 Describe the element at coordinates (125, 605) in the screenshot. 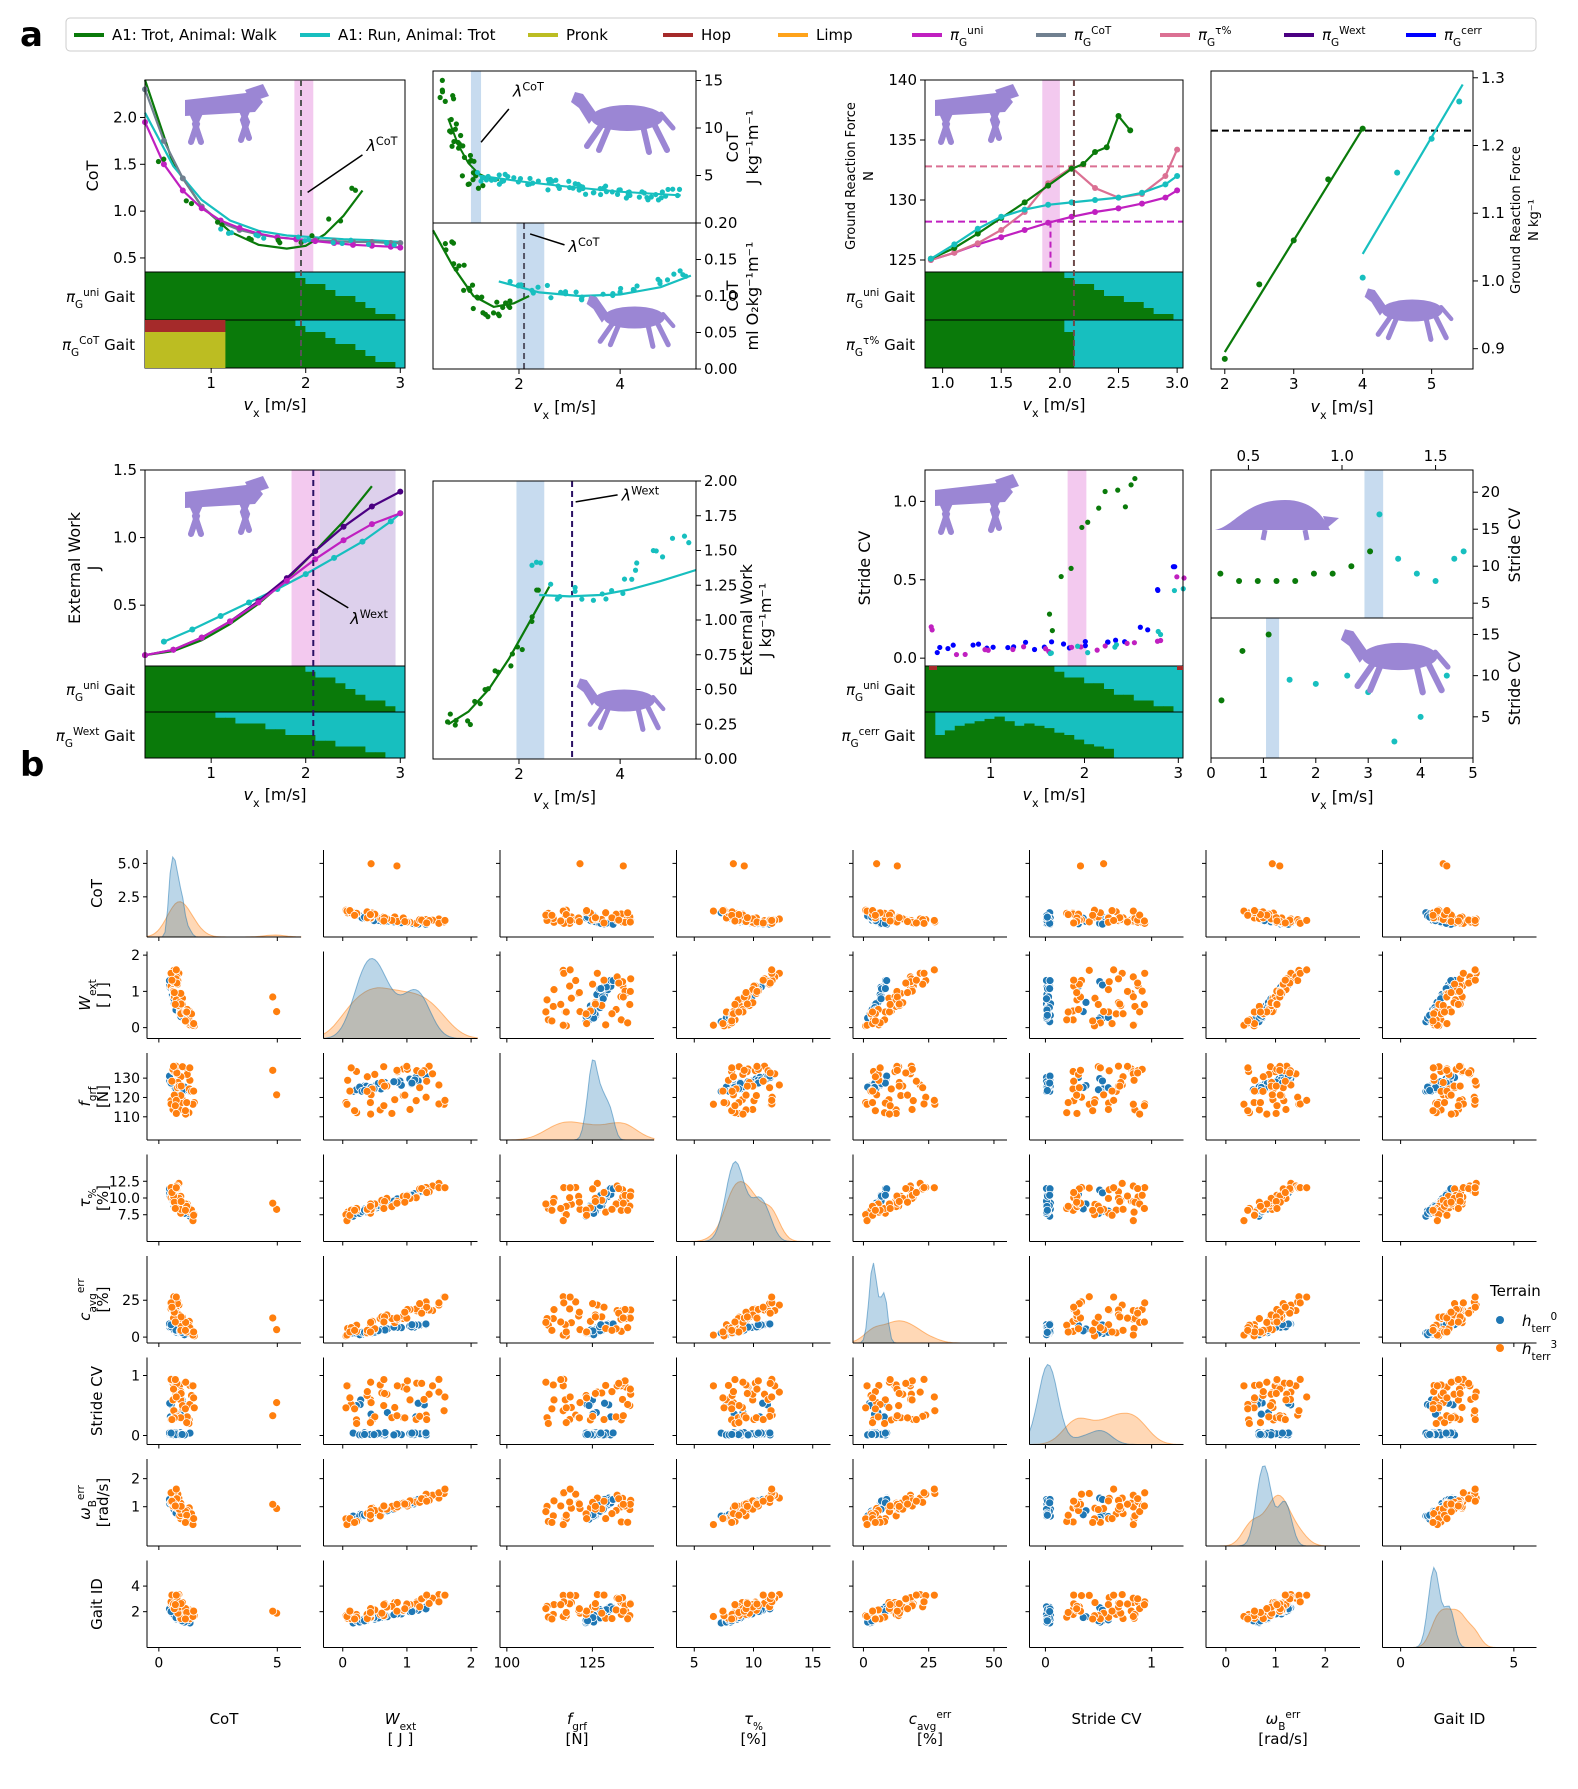

I see `label-part: 0.5` at that location.